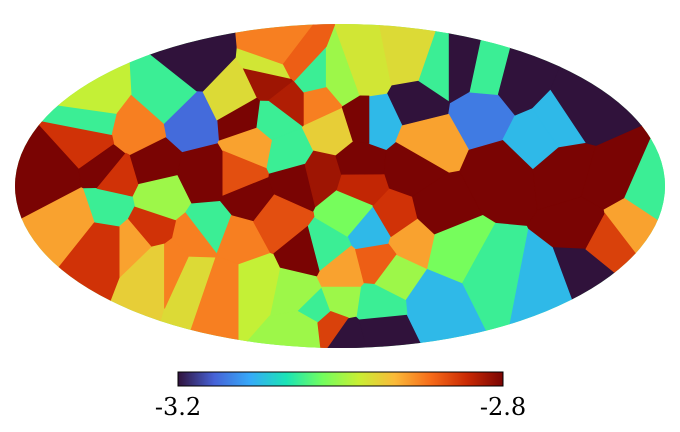 The width and height of the screenshot is (680, 432). Describe the element at coordinates (503, 407) in the screenshot. I see `colorbar-max-label: -2.8` at that location.